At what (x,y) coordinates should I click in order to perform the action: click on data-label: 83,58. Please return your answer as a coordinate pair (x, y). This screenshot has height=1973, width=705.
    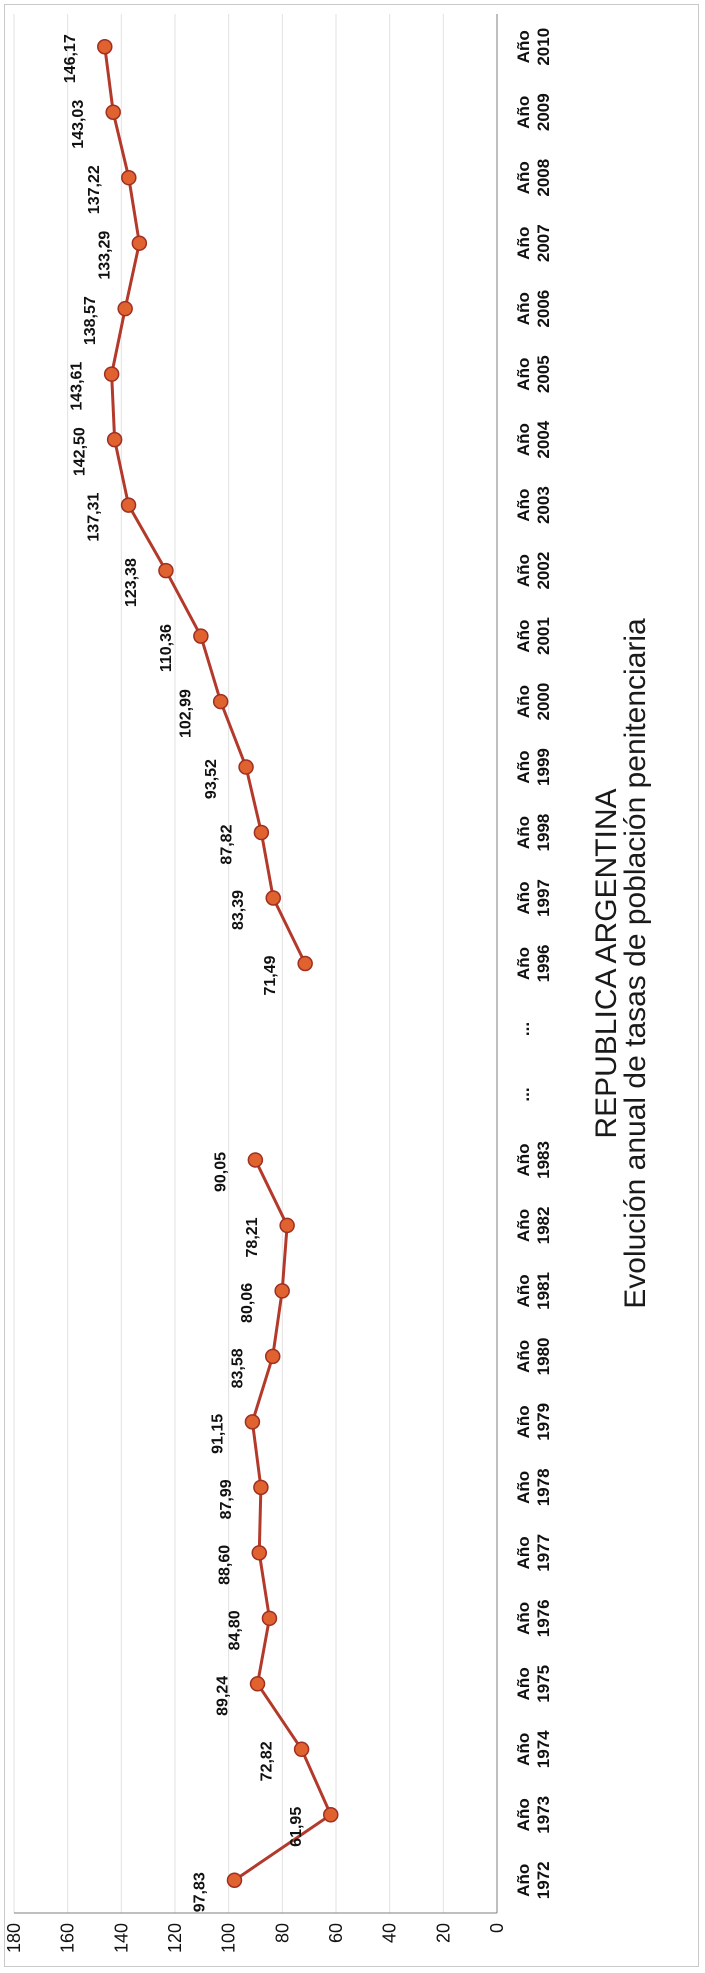
    Looking at the image, I should click on (238, 1368).